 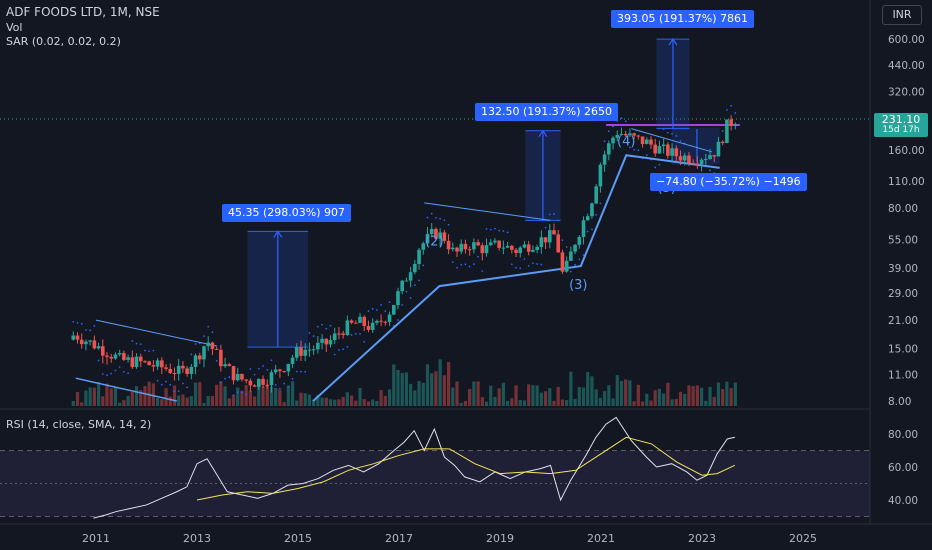 What do you see at coordinates (906, 93) in the screenshot?
I see `price-axis-tick: 320.00` at bounding box center [906, 93].